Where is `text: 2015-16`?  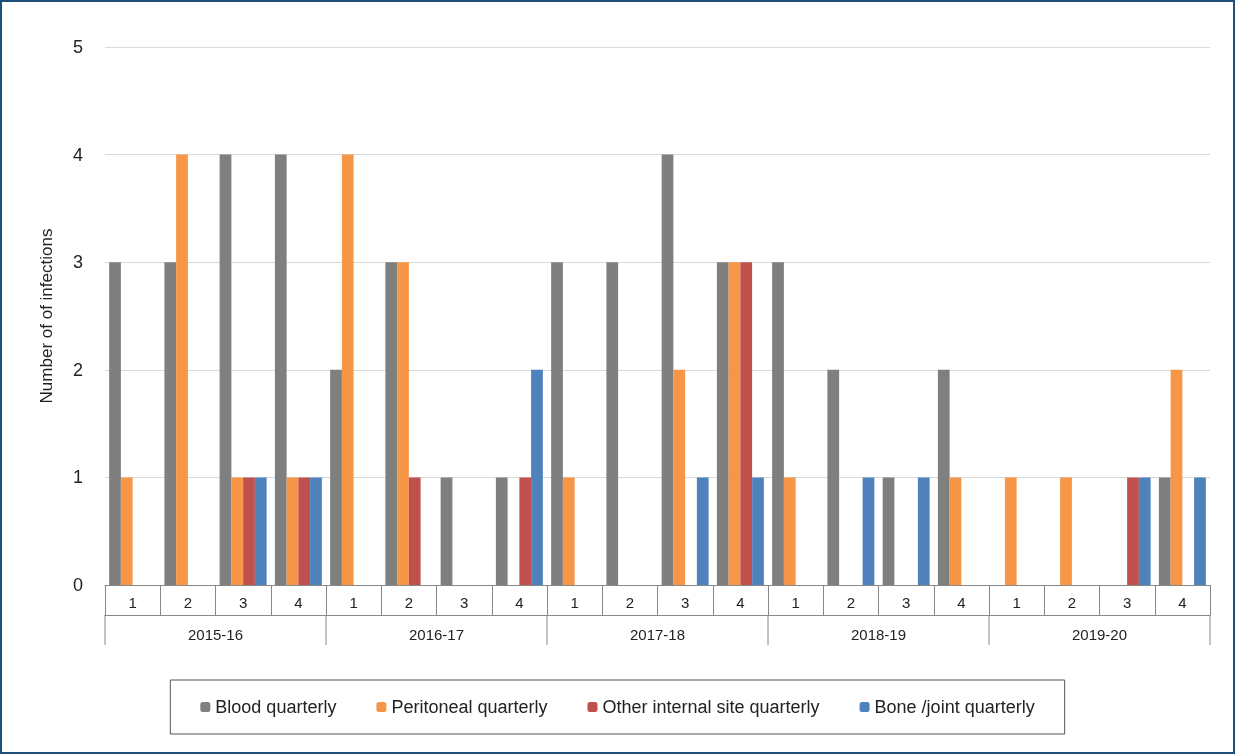
text: 2015-16 is located at coordinates (215, 634).